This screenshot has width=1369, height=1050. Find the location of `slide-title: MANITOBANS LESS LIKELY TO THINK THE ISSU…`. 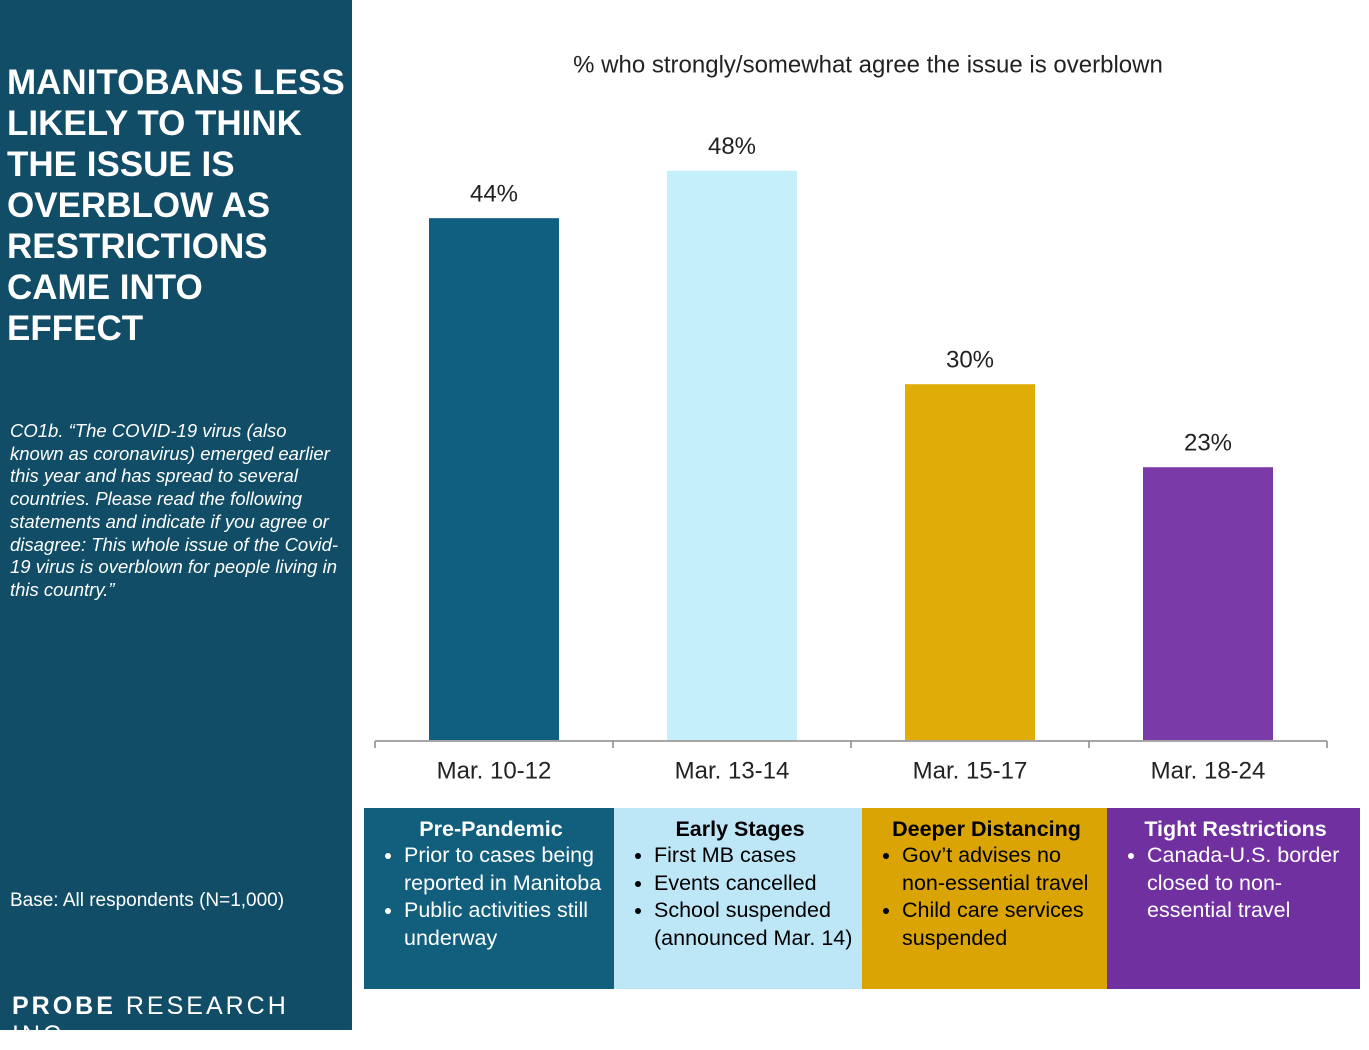

slide-title: MANITOBANS LESS LIKELY TO THINK THE ISSU… is located at coordinates (176, 205).